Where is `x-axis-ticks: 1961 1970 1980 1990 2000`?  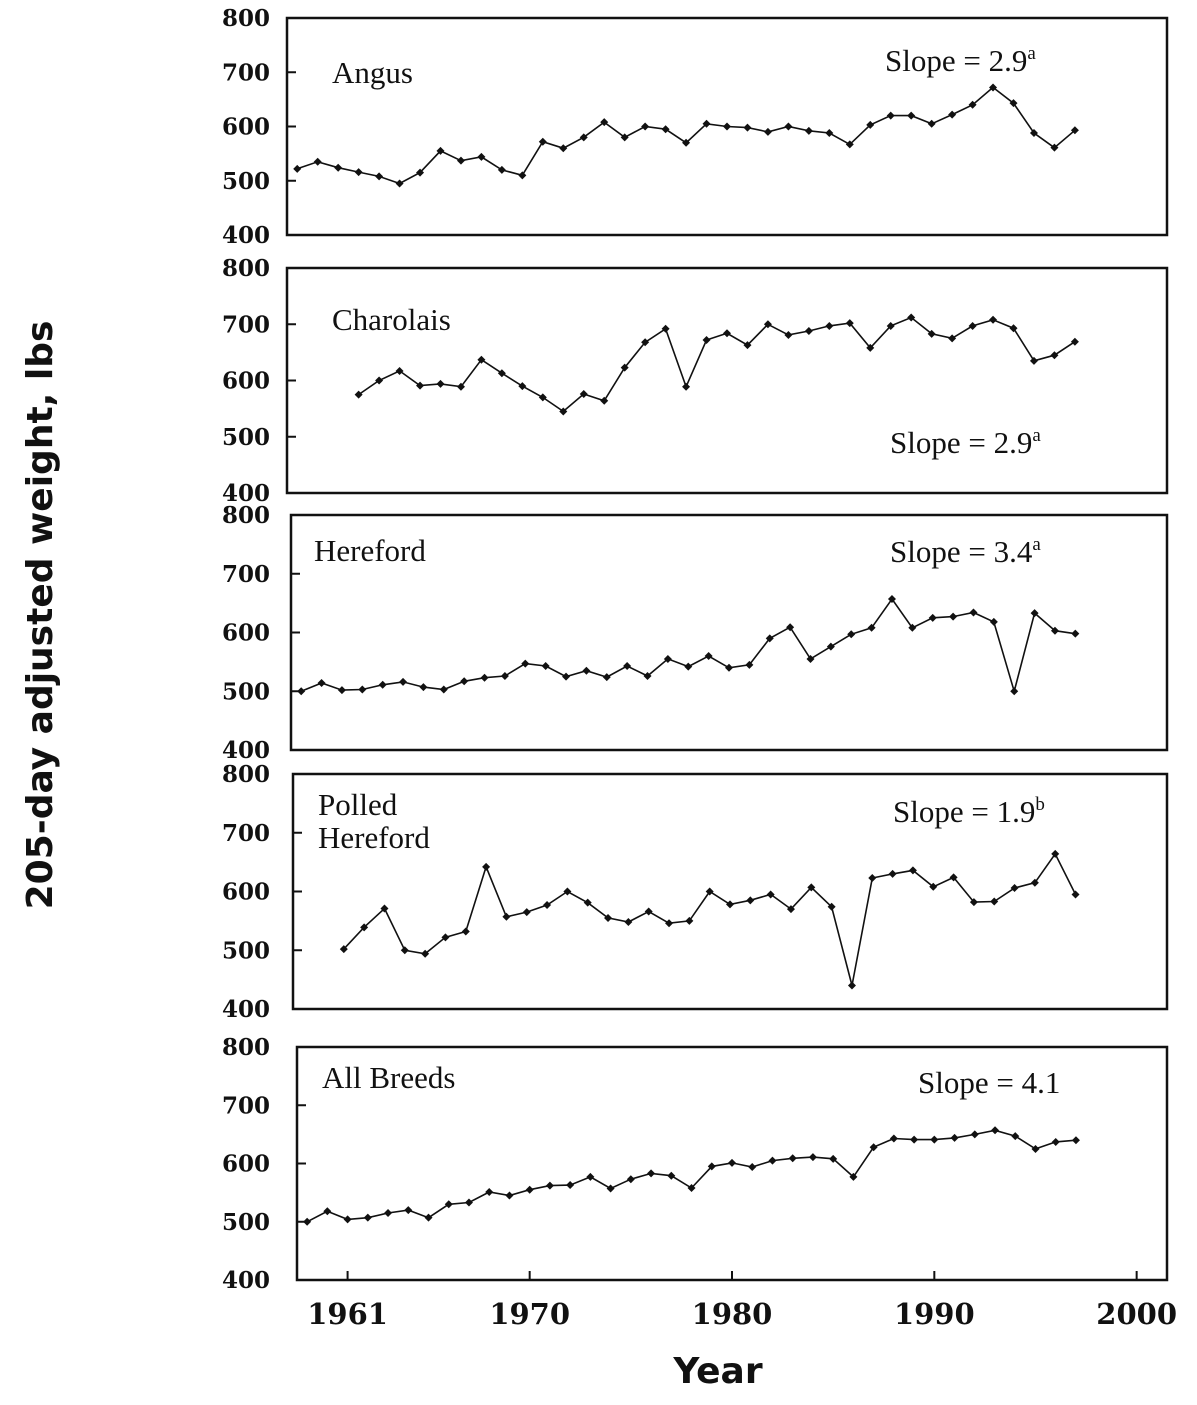
x-axis-ticks: 1961 1970 1980 1990 2000 is located at coordinates (742, 1301).